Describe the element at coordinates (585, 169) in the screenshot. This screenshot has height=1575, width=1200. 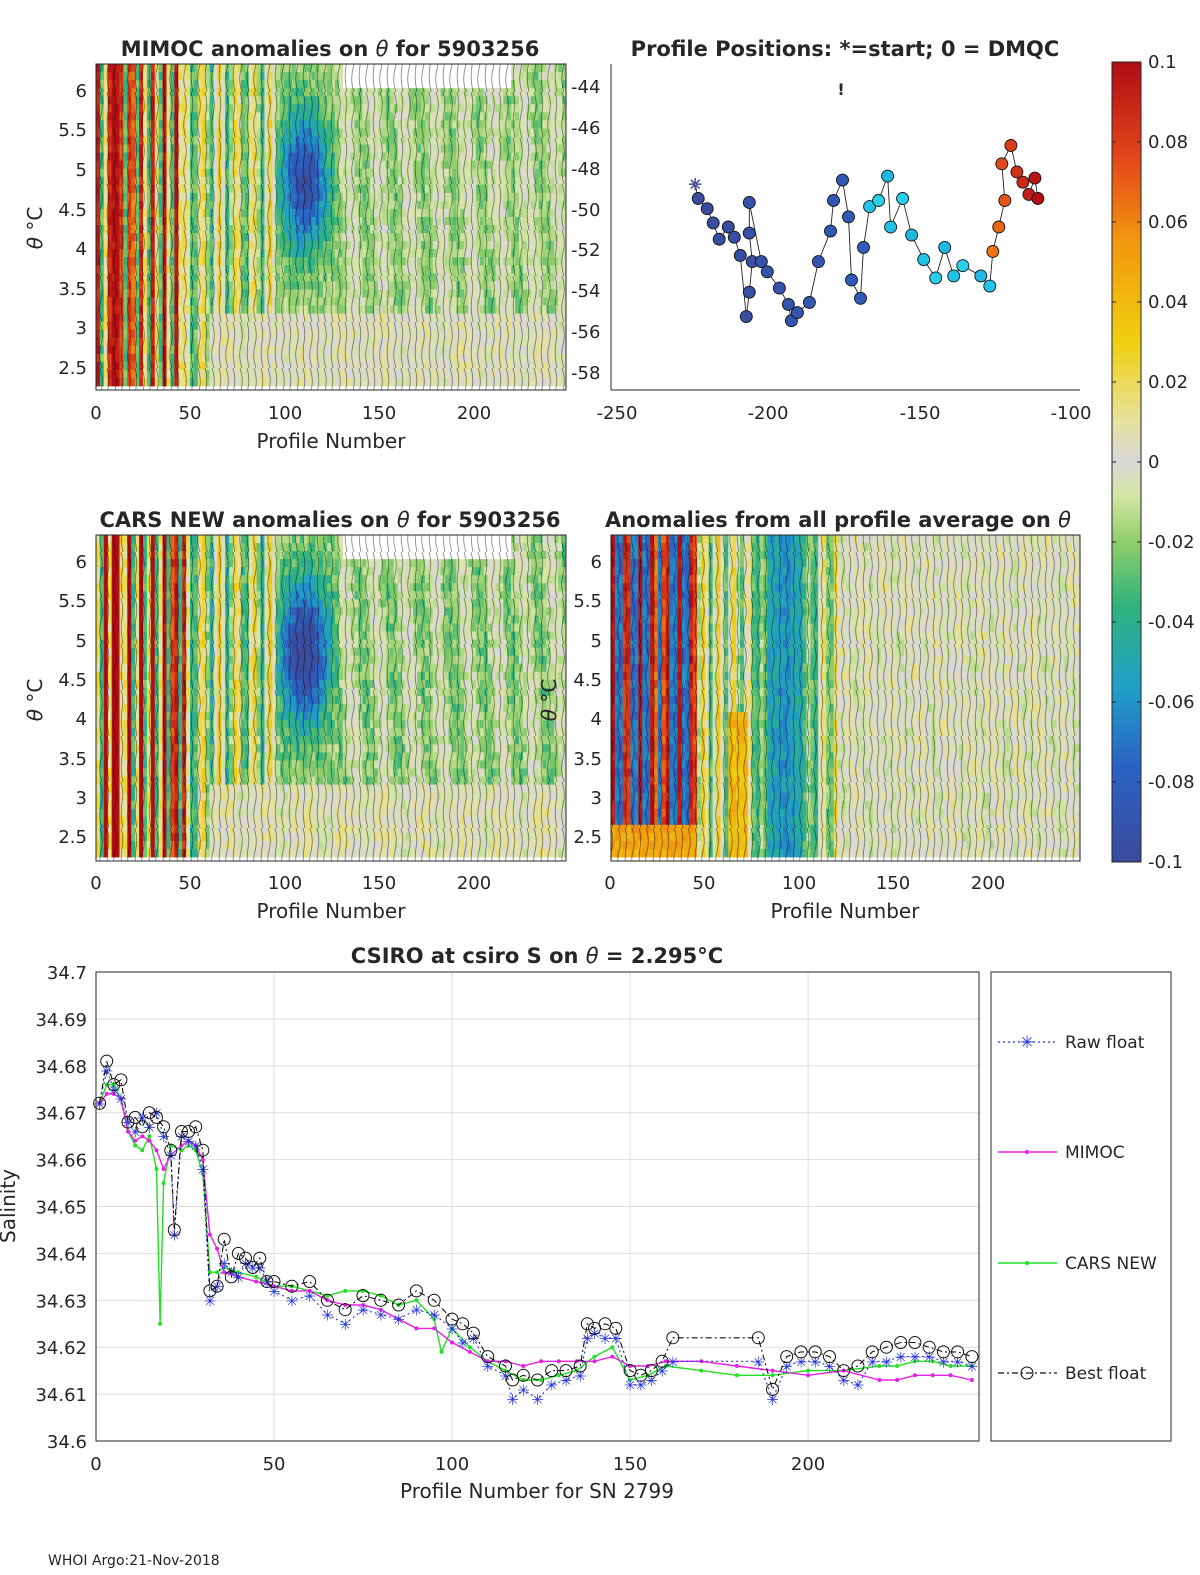
I see `positions-ytick-48: -48` at that location.